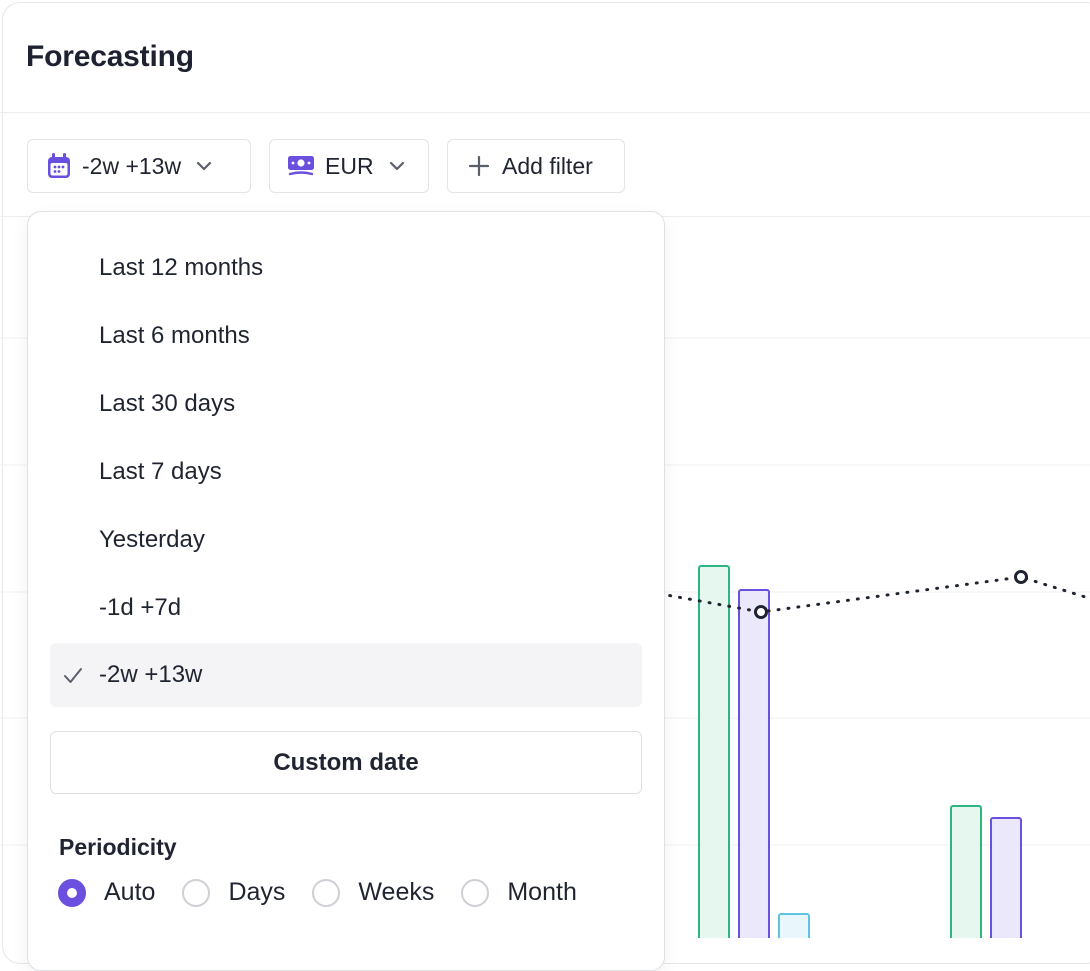 This screenshot has height=971, width=1090. What do you see at coordinates (257, 892) in the screenshot?
I see `periodicity-label: Days` at bounding box center [257, 892].